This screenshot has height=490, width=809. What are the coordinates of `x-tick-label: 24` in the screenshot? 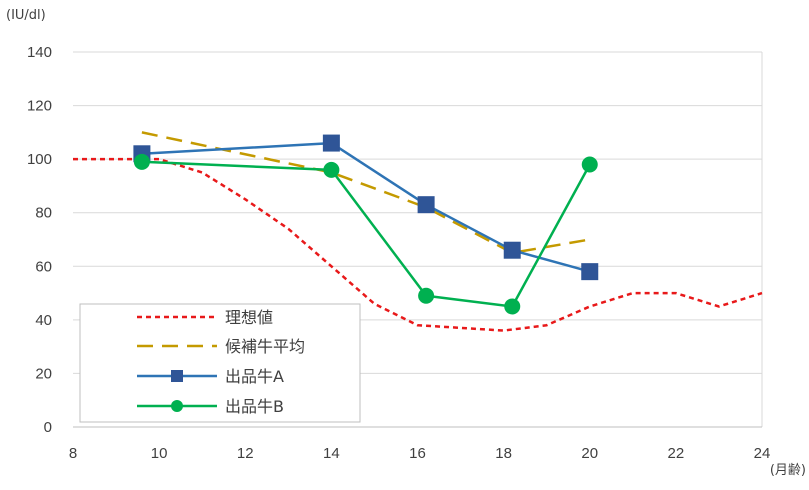 It's located at (762, 453).